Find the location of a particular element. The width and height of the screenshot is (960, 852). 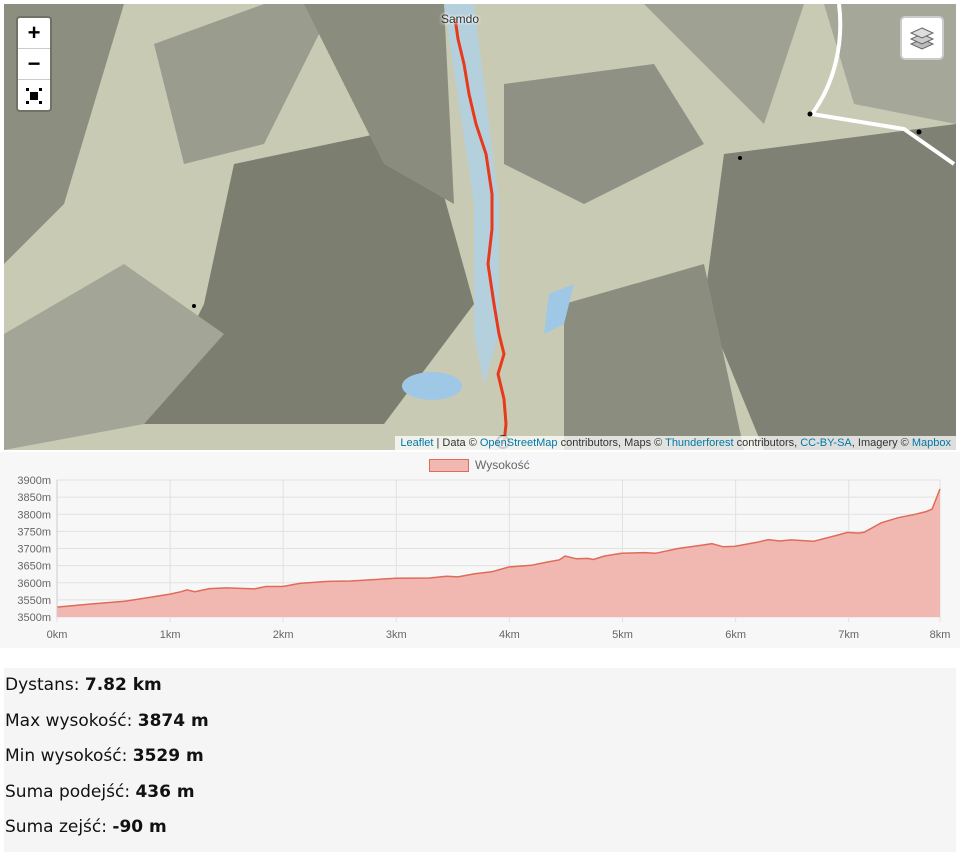

layers-icon is located at coordinates (922, 38).